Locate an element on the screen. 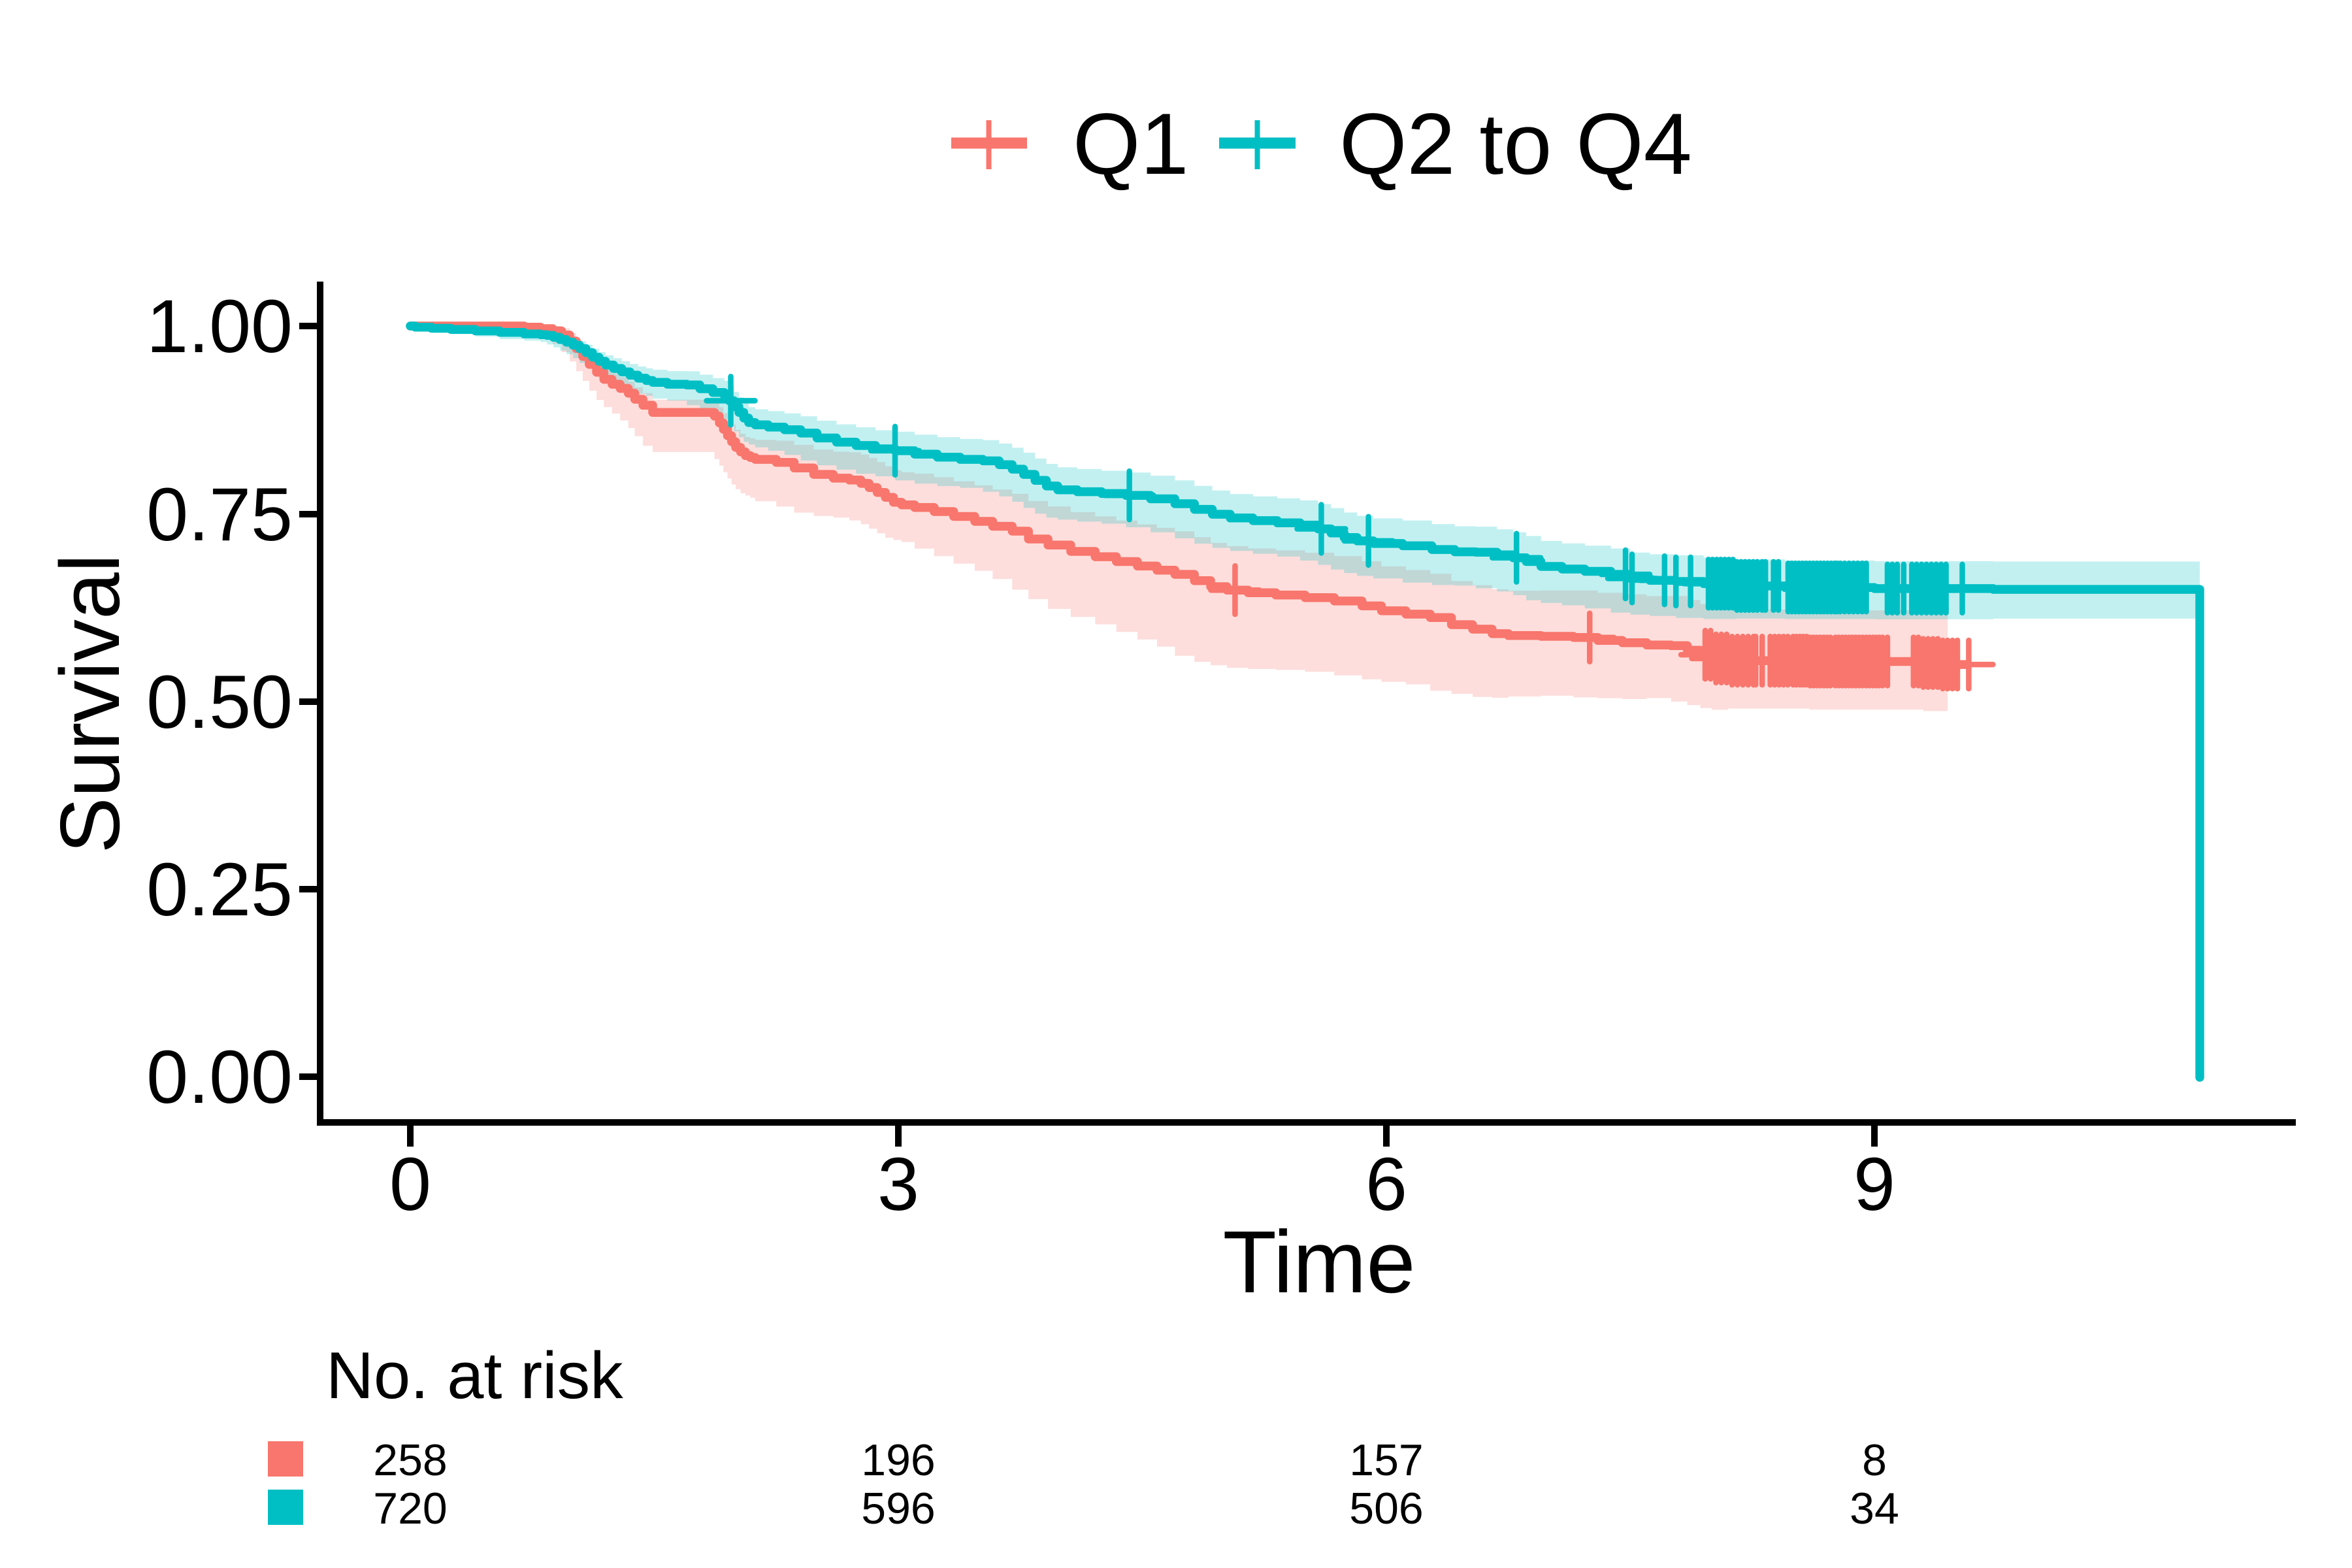 The width and height of the screenshot is (2352, 1568). svg-text: 596 is located at coordinates (898, 1508).